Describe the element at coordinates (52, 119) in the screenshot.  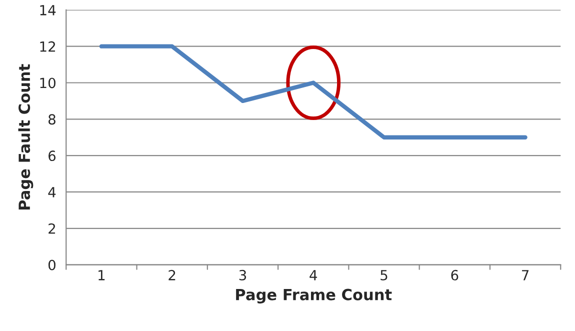
I see `y-tick-label: 8` at that location.